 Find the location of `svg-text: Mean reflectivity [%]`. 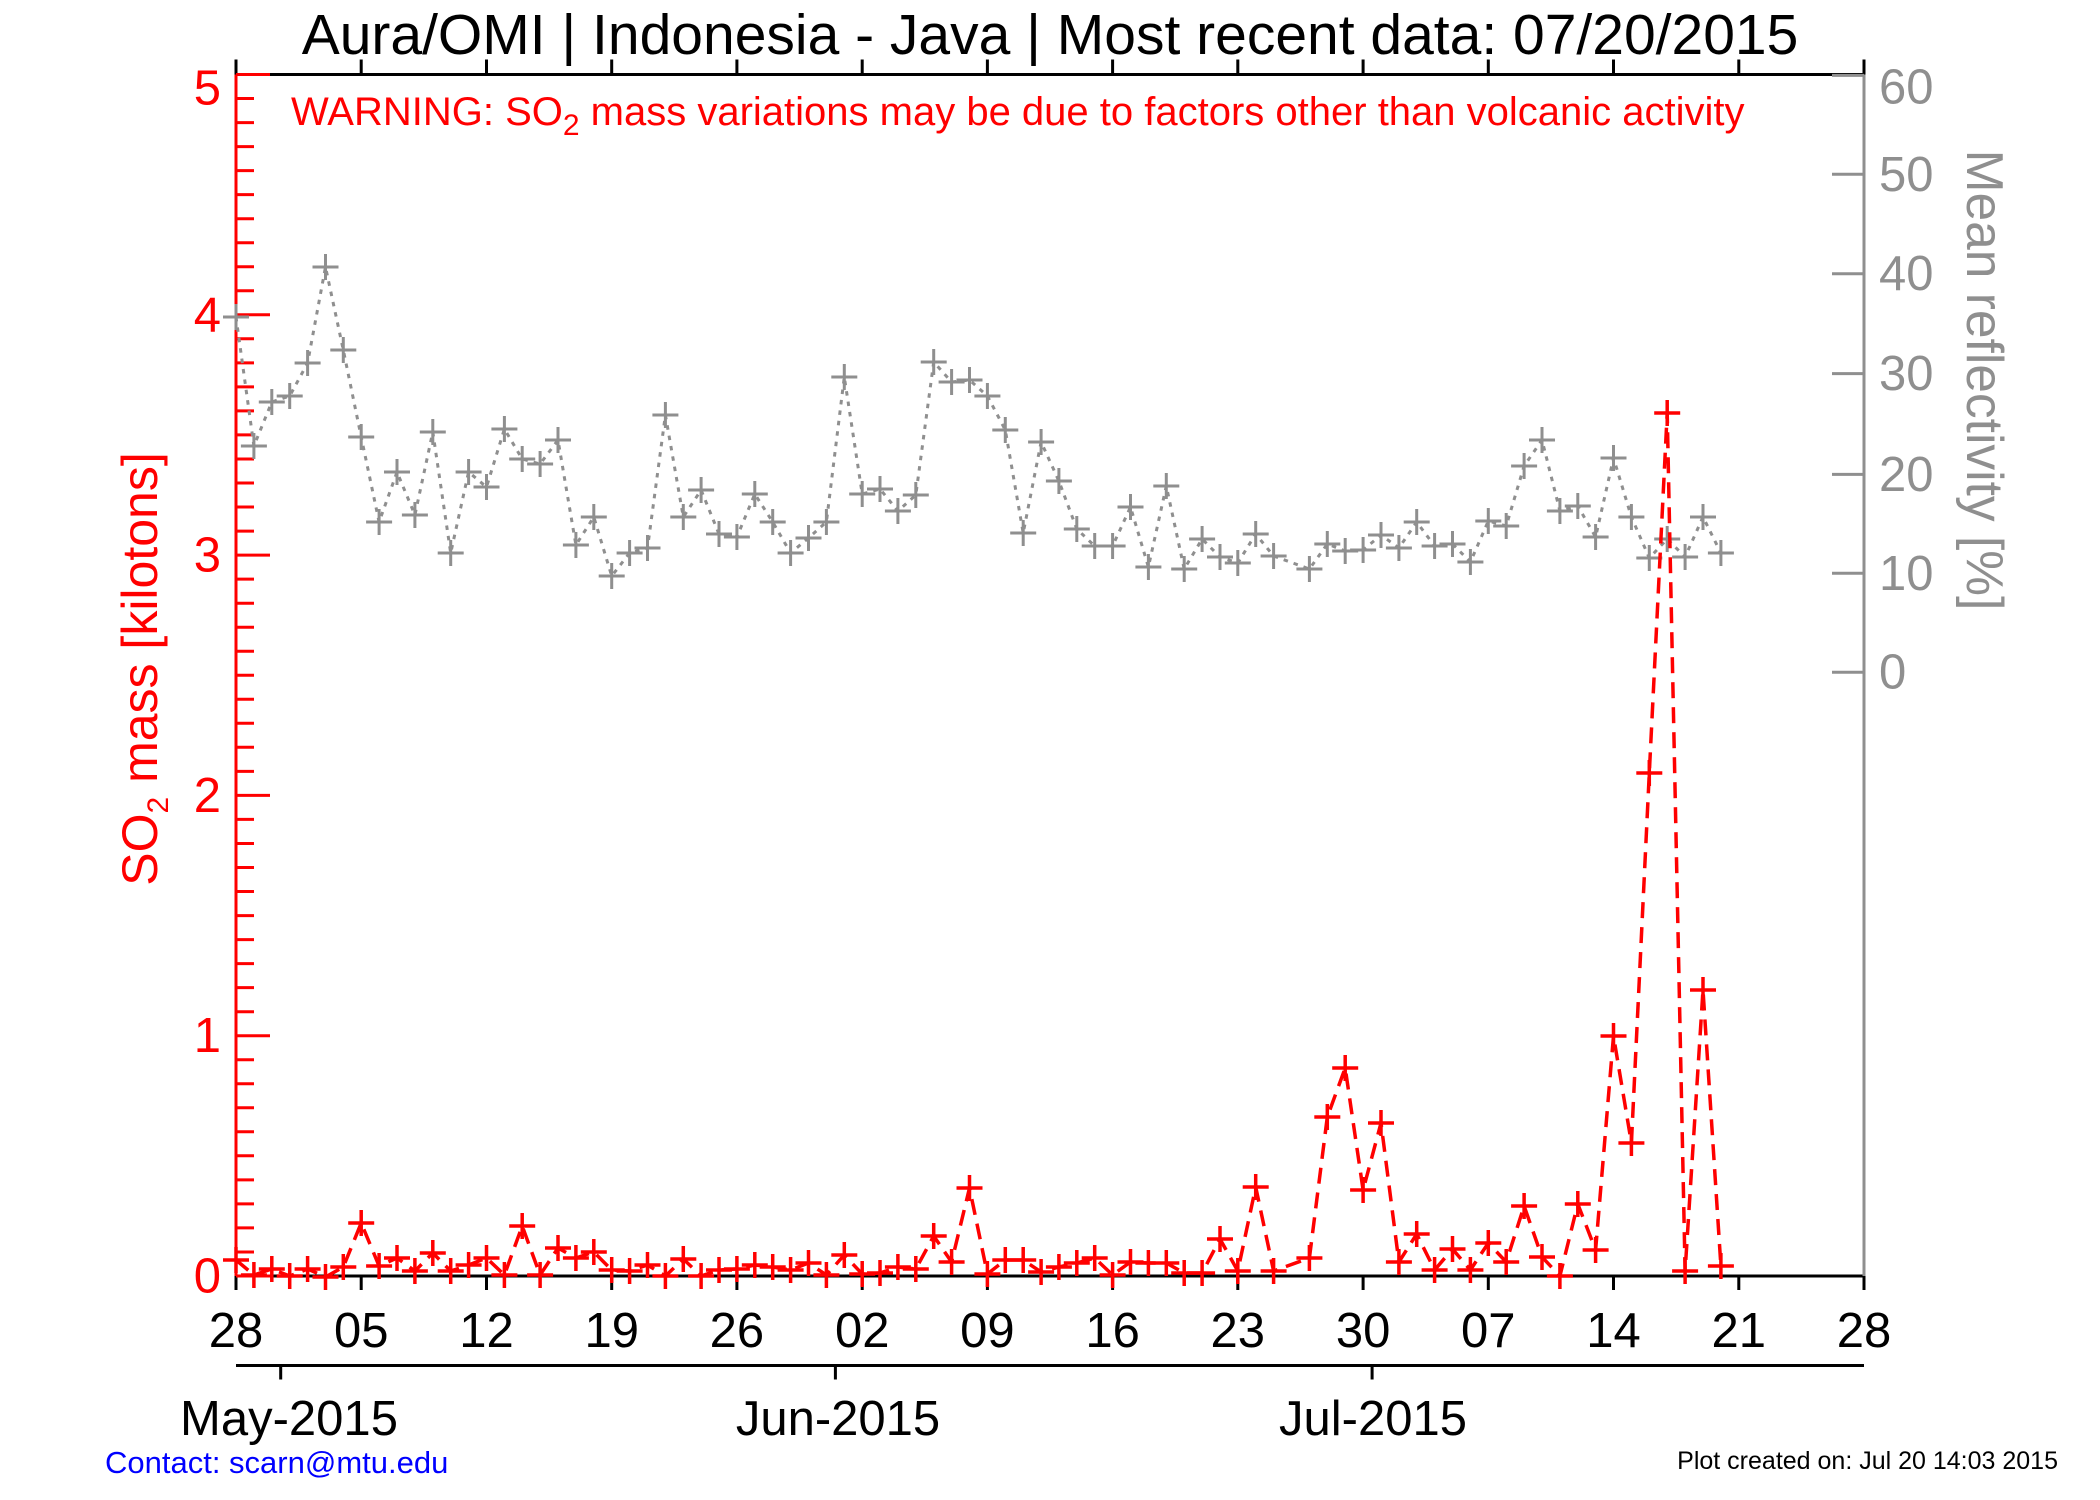

svg-text: Mean reflectivity [%] is located at coordinates (1985, 380).